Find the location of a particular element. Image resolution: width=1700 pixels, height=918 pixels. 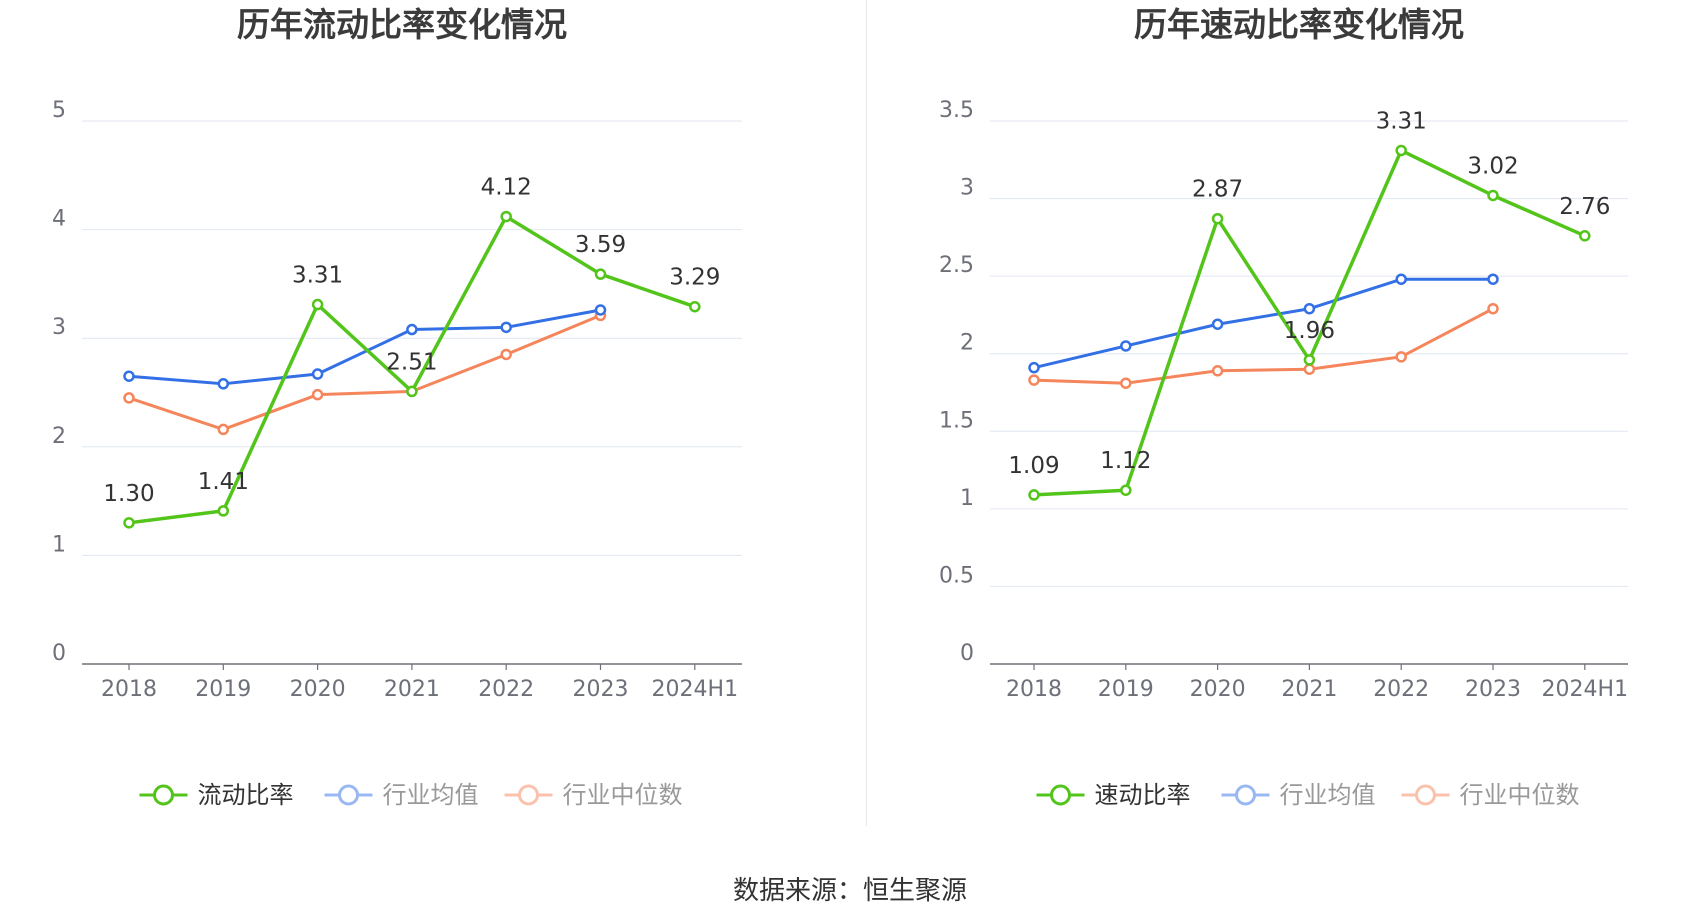

legend-item-main: 流动比率 is located at coordinates (216, 795).